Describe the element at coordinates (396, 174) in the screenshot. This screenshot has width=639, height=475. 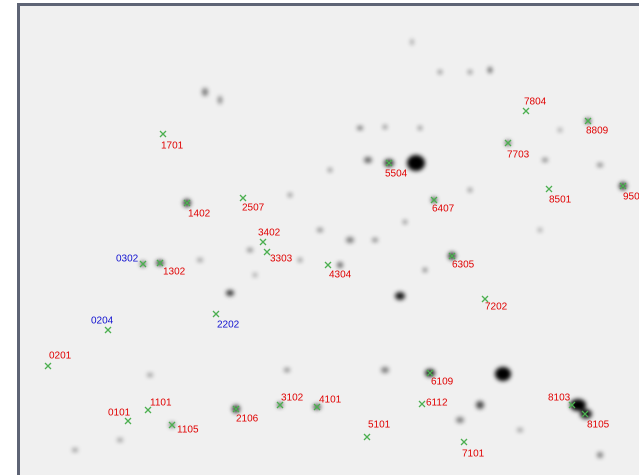
I see `spot-label: 5504` at that location.